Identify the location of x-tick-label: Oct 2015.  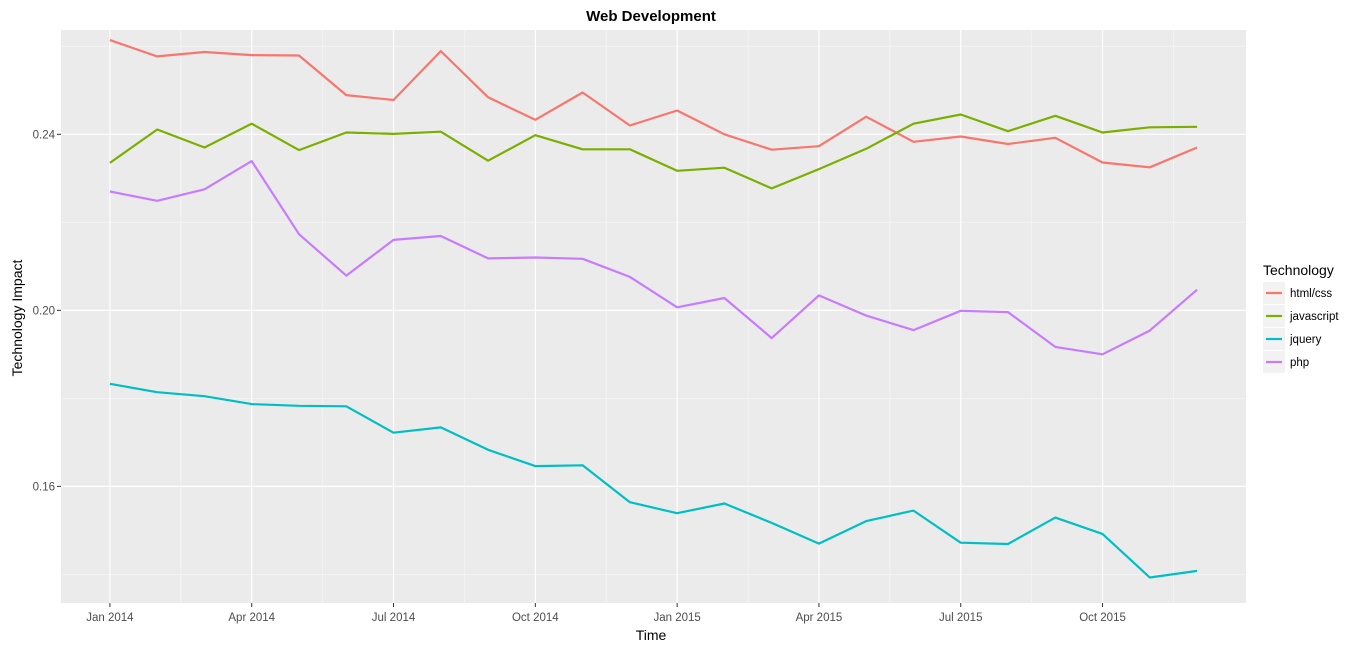
(1102, 618).